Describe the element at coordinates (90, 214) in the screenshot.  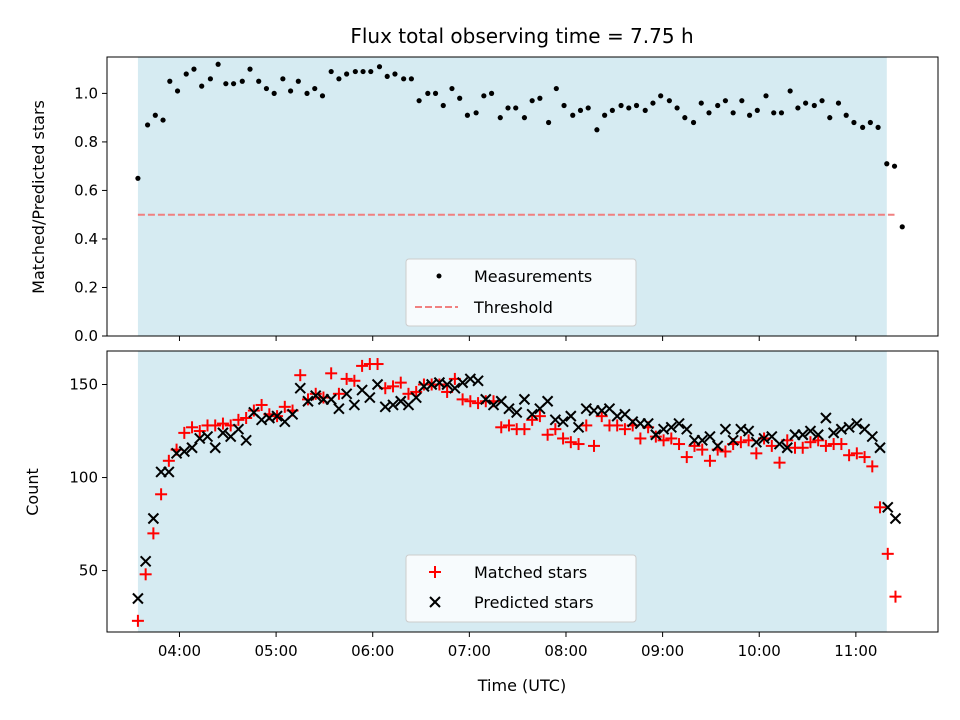
I see `ratio-y-axis-ticks: 0.0 0.2 0.4 0.6 0.8 1.0` at that location.